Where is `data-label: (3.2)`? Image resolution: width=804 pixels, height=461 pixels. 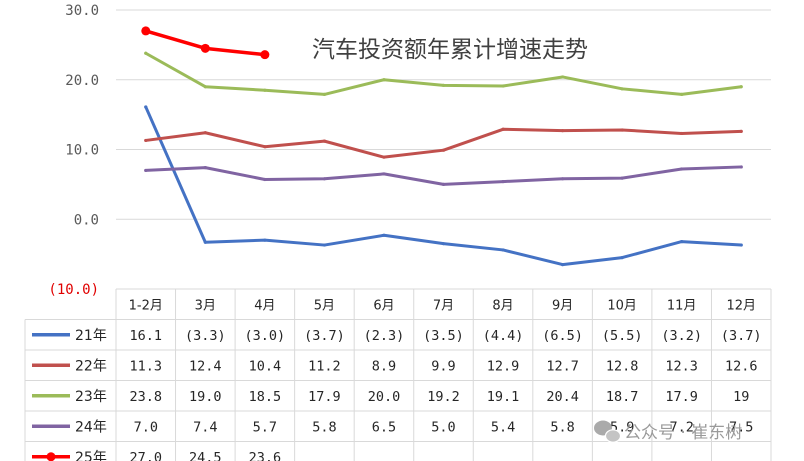 data-label: (3.2) is located at coordinates (681, 336).